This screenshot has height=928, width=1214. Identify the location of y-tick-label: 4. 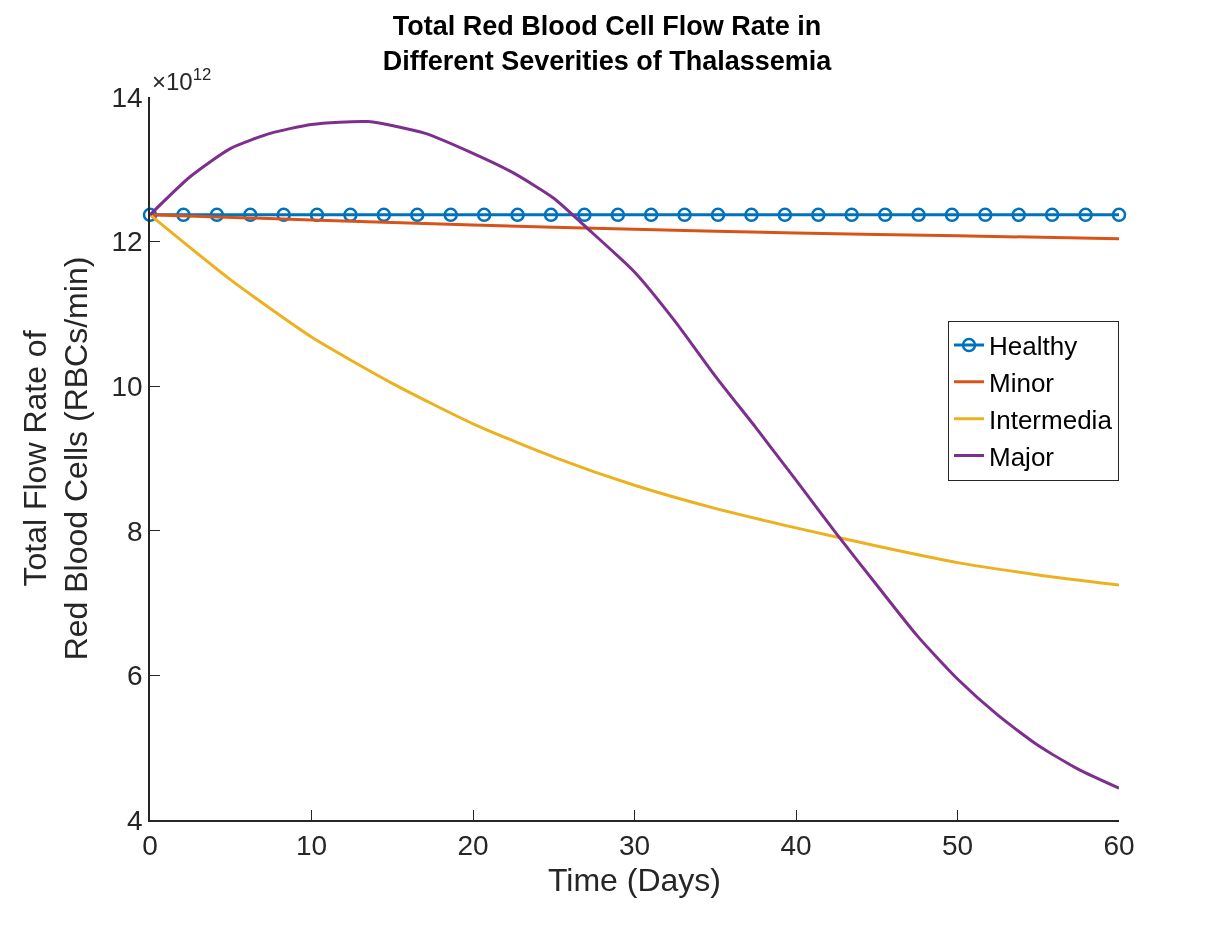
(135, 820).